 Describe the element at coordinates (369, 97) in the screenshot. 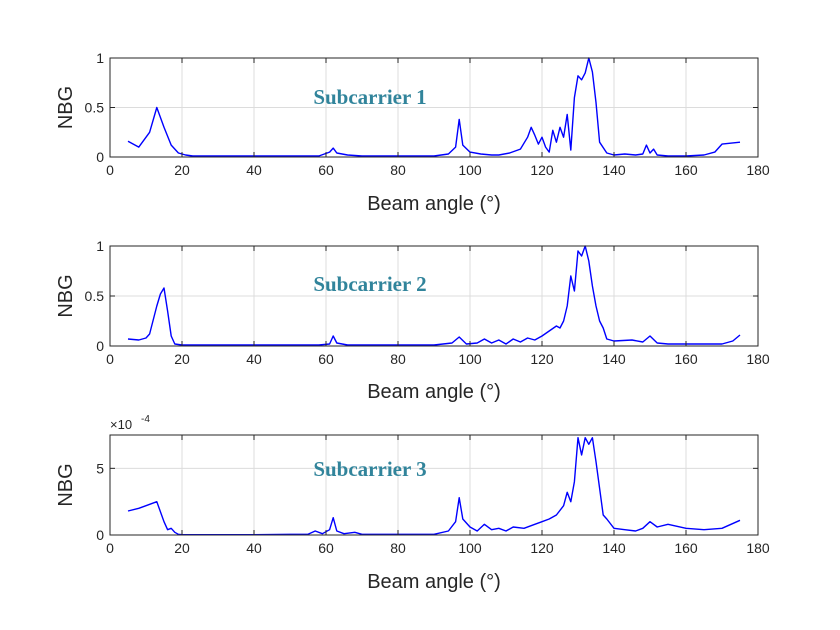

I see `subcarrier-annotation: Subcarrier 1` at that location.